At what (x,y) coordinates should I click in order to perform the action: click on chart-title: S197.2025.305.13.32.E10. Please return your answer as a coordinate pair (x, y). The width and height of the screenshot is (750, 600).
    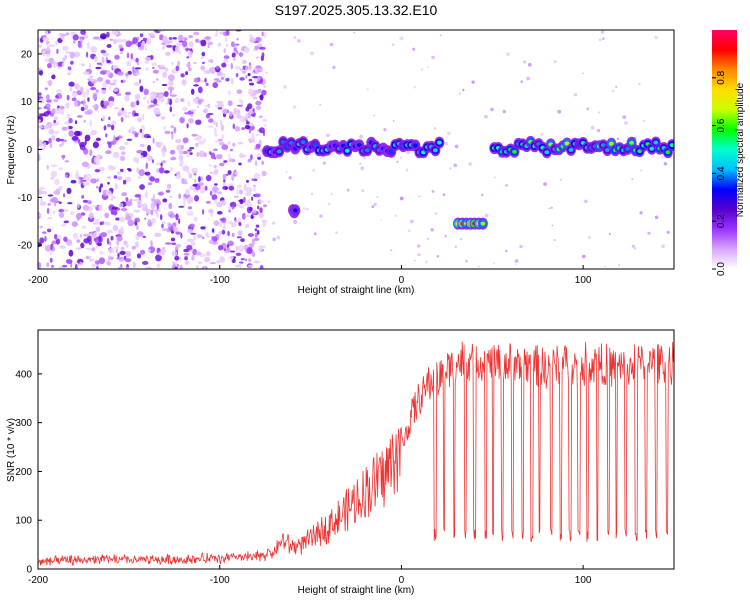
    Looking at the image, I should click on (356, 10).